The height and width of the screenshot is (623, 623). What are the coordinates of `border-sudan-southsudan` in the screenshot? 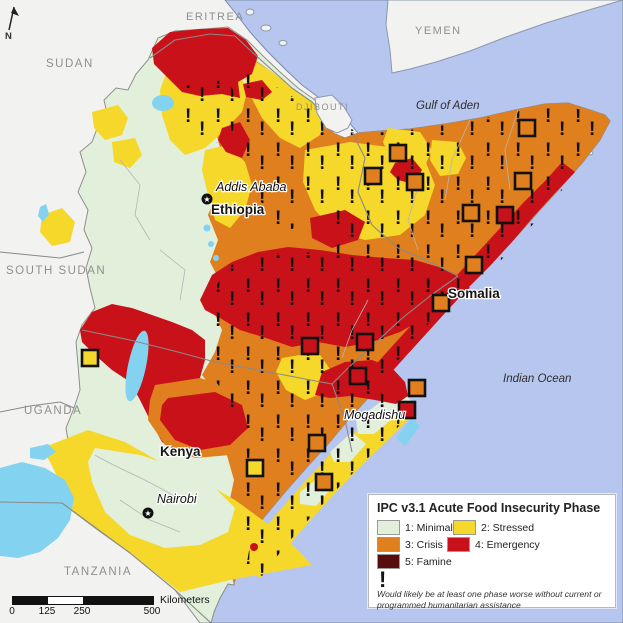 It's located at (42, 255).